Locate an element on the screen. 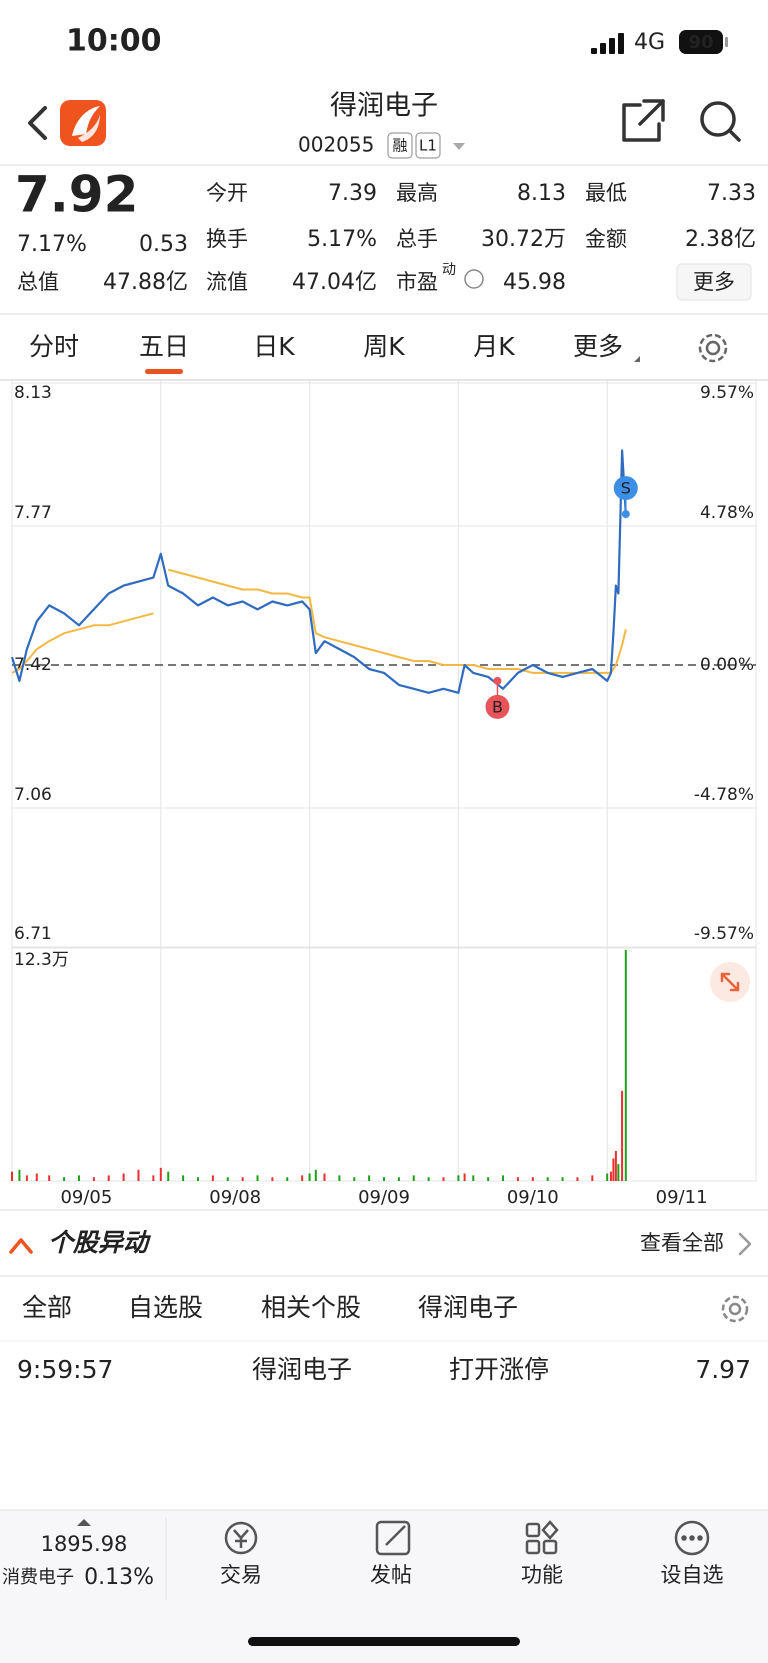  expand-button is located at coordinates (730, 982).